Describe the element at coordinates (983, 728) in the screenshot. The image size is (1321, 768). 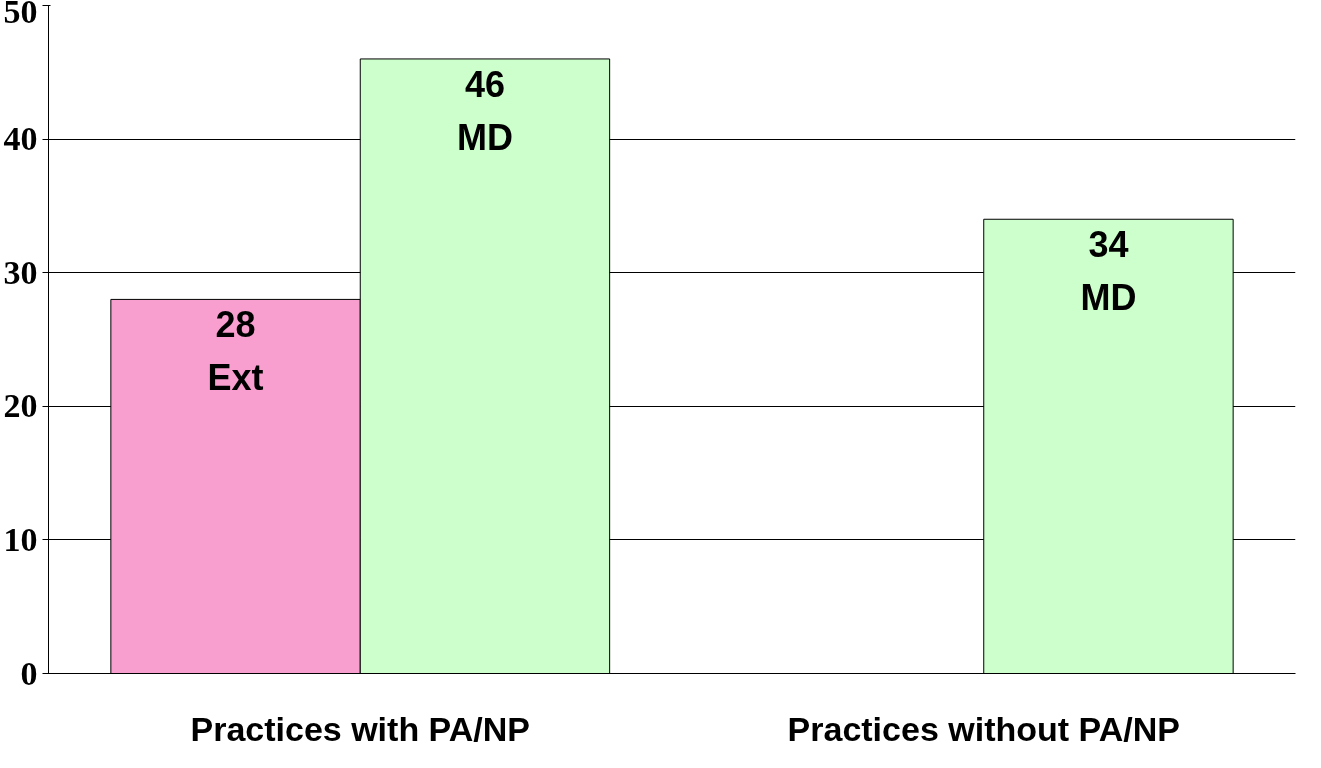
I see `x-tick-label: Practices without PA/NP` at that location.